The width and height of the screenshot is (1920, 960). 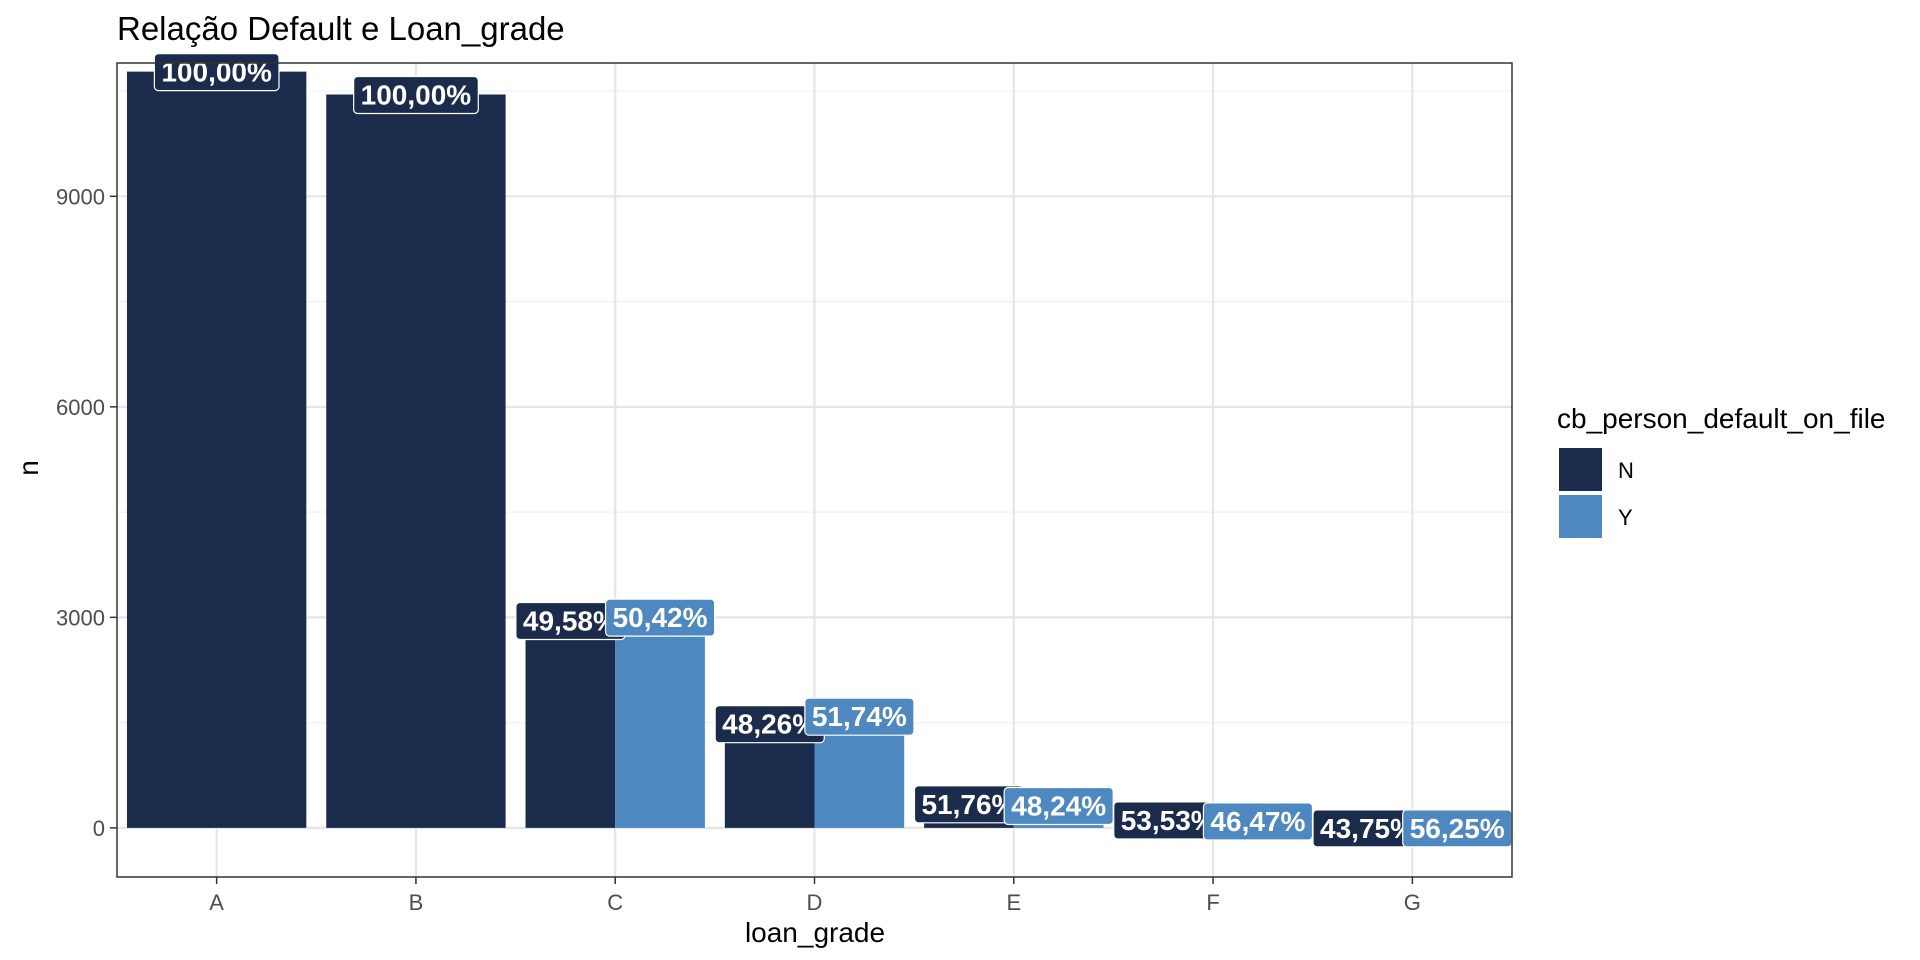 I want to click on data-label-text: 48,26%, so click(x=769, y=724).